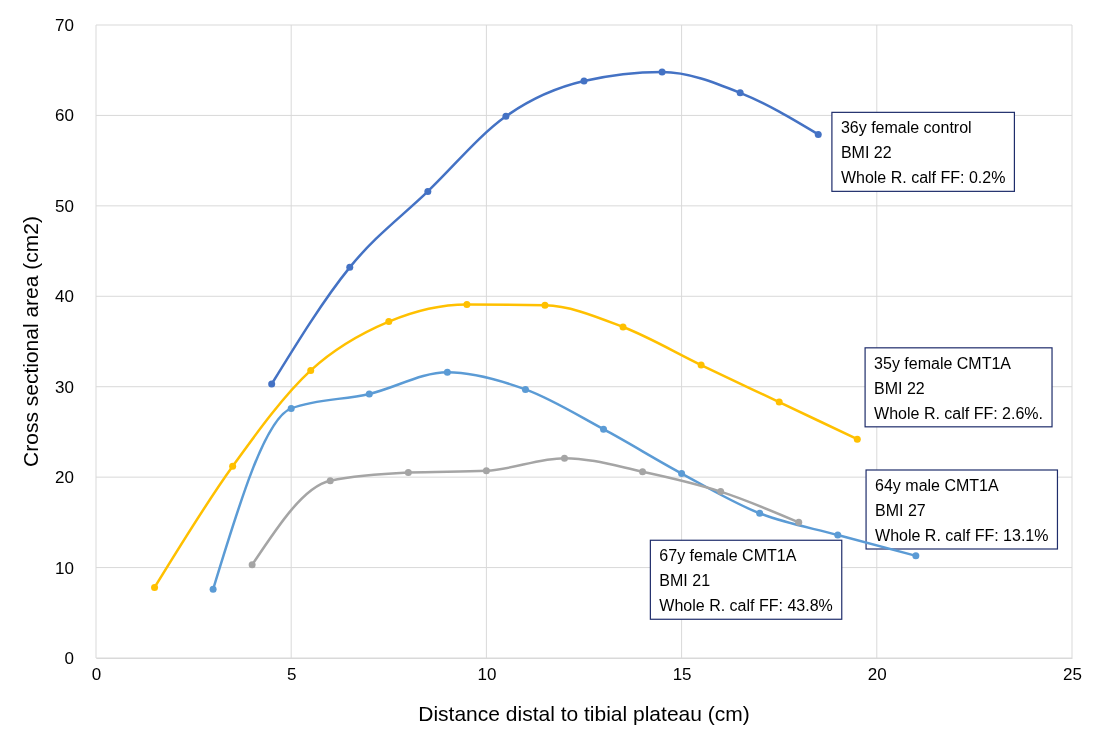 The image size is (1096, 749). Describe the element at coordinates (1072, 675) in the screenshot. I see `x-tick-label: 25` at that location.